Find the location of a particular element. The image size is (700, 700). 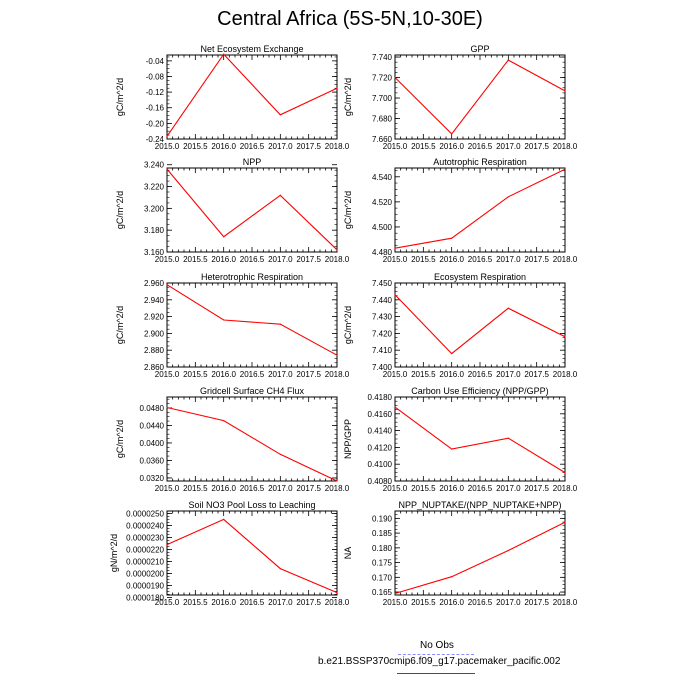

y-tick-label: -0.24 is located at coordinates (155, 139).